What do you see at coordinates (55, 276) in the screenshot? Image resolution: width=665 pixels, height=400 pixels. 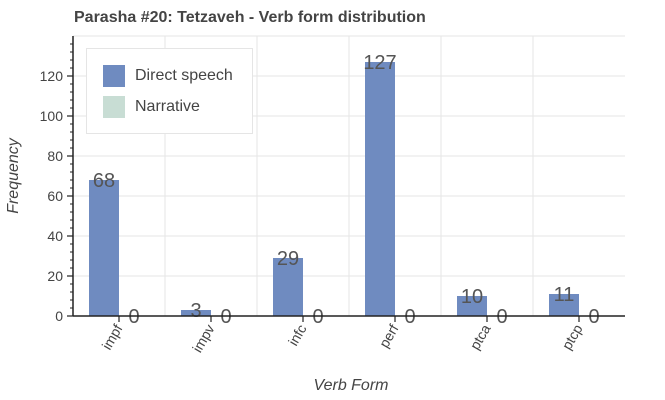 I see `y-tick-label: 20` at bounding box center [55, 276].